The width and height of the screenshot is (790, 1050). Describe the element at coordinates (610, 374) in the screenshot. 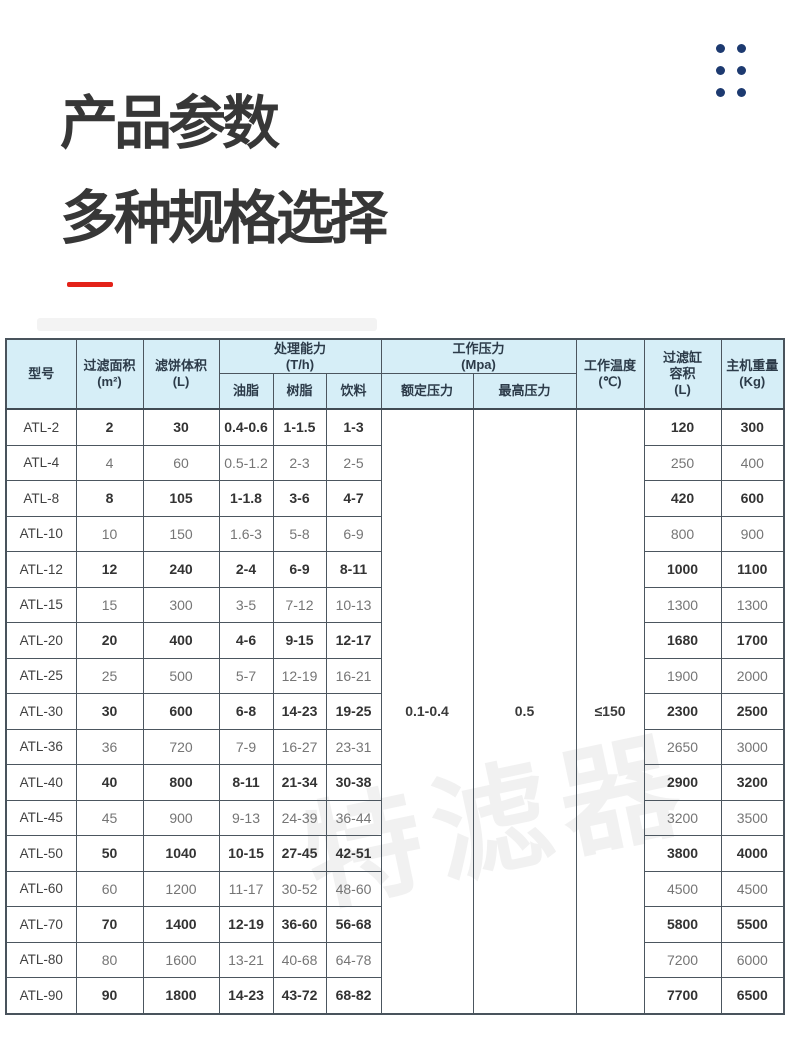

I see `col-header-temperature: 工作温度 (℃)` at that location.